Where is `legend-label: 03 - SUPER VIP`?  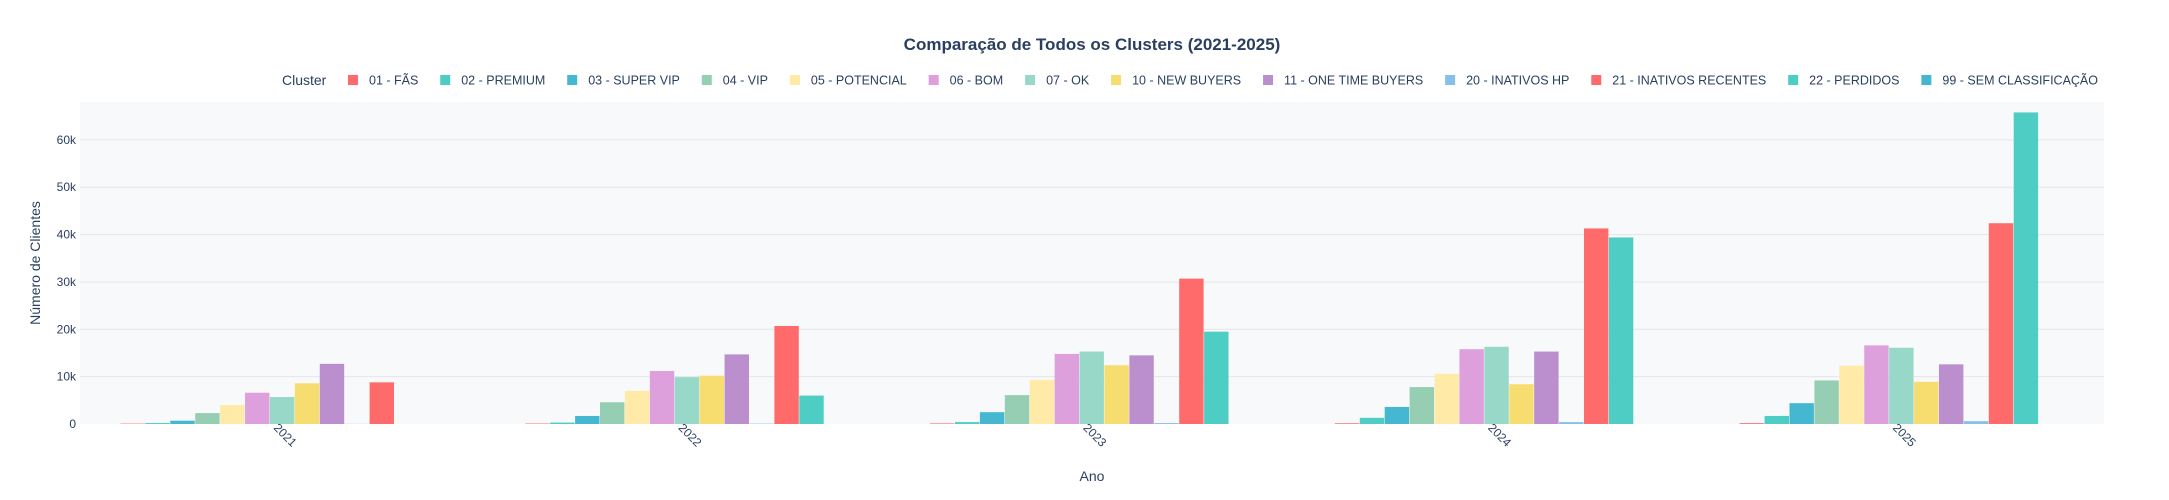
legend-label: 03 - SUPER VIP is located at coordinates (634, 81).